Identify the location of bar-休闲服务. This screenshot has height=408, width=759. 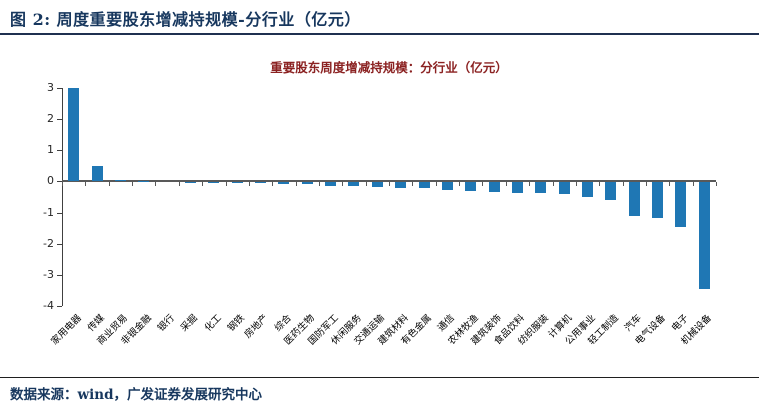
(354, 184).